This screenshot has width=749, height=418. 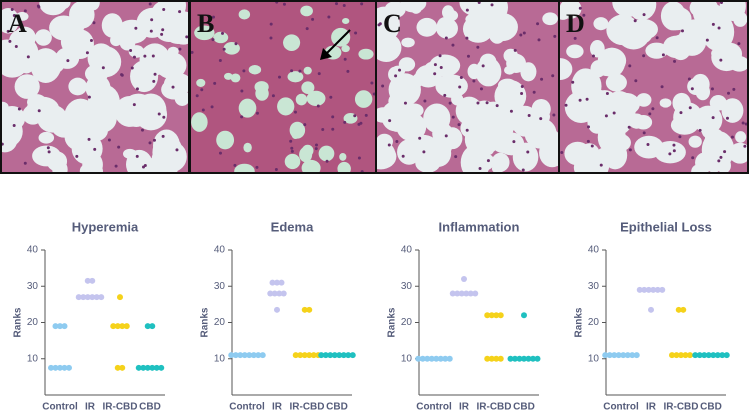 What do you see at coordinates (105, 226) in the screenshot?
I see `chart-title: Hyperemia` at bounding box center [105, 226].